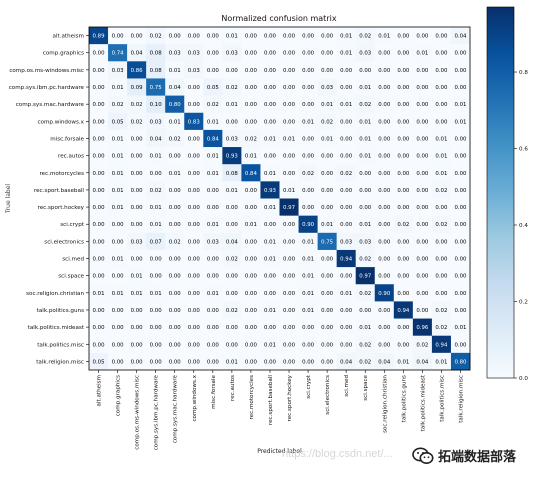 The image size is (533, 488). I want to click on y-tick-label: comp.os.ms-windows.misc, so click(46, 71).